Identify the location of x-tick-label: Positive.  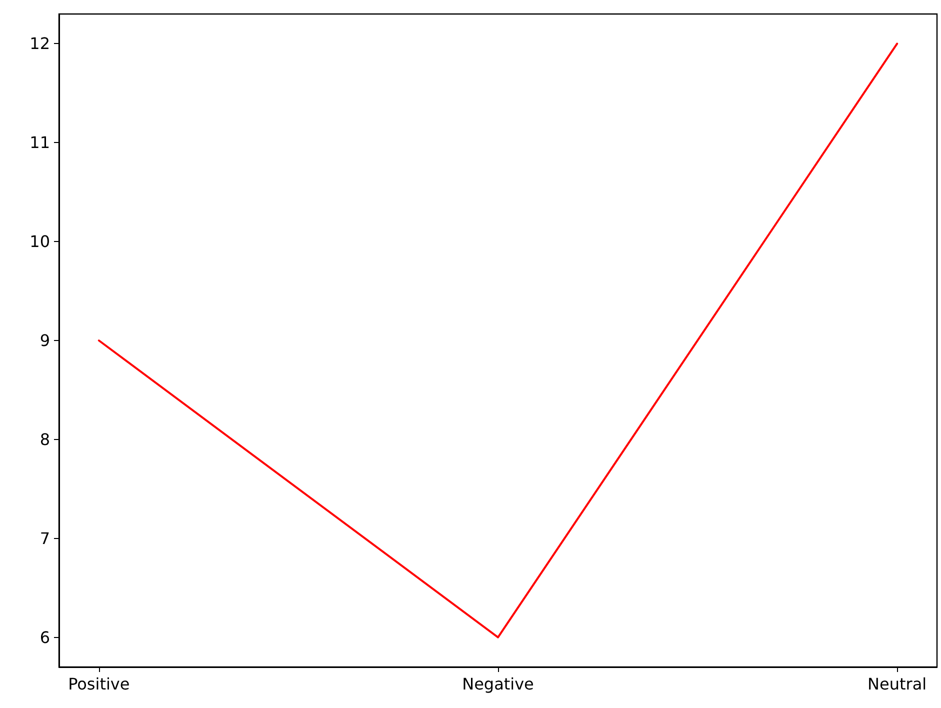
(99, 684).